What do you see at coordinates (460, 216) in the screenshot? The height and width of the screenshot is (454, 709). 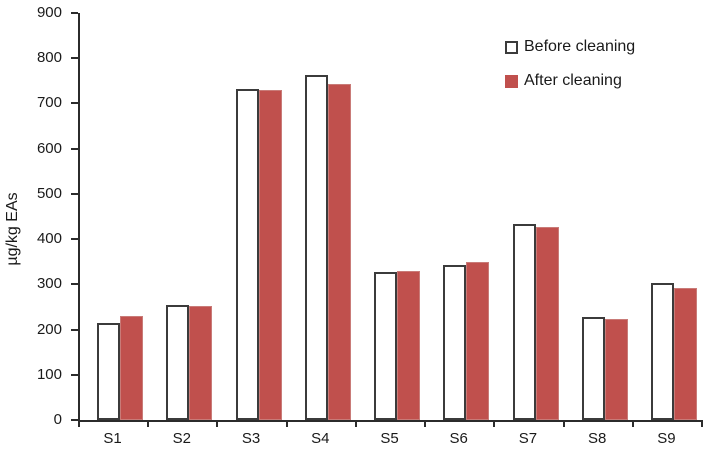 I see `bar-group-s6` at bounding box center [460, 216].